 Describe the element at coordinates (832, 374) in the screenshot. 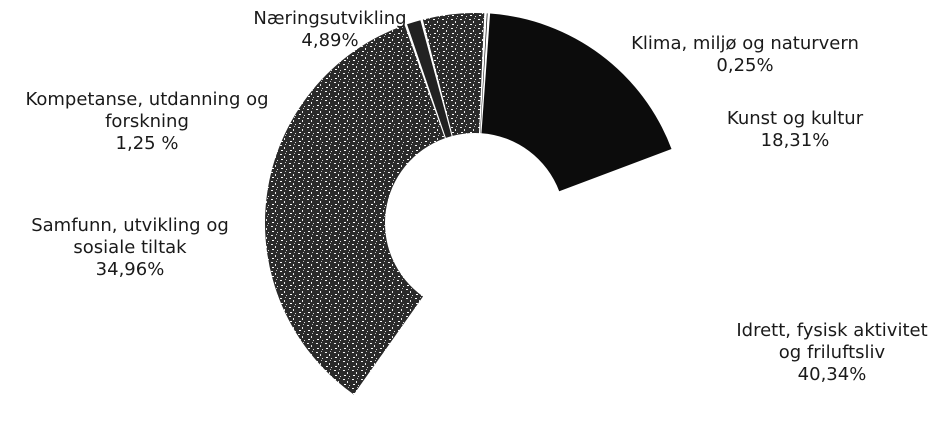

I see `label-idrett-value: 40,34%` at that location.